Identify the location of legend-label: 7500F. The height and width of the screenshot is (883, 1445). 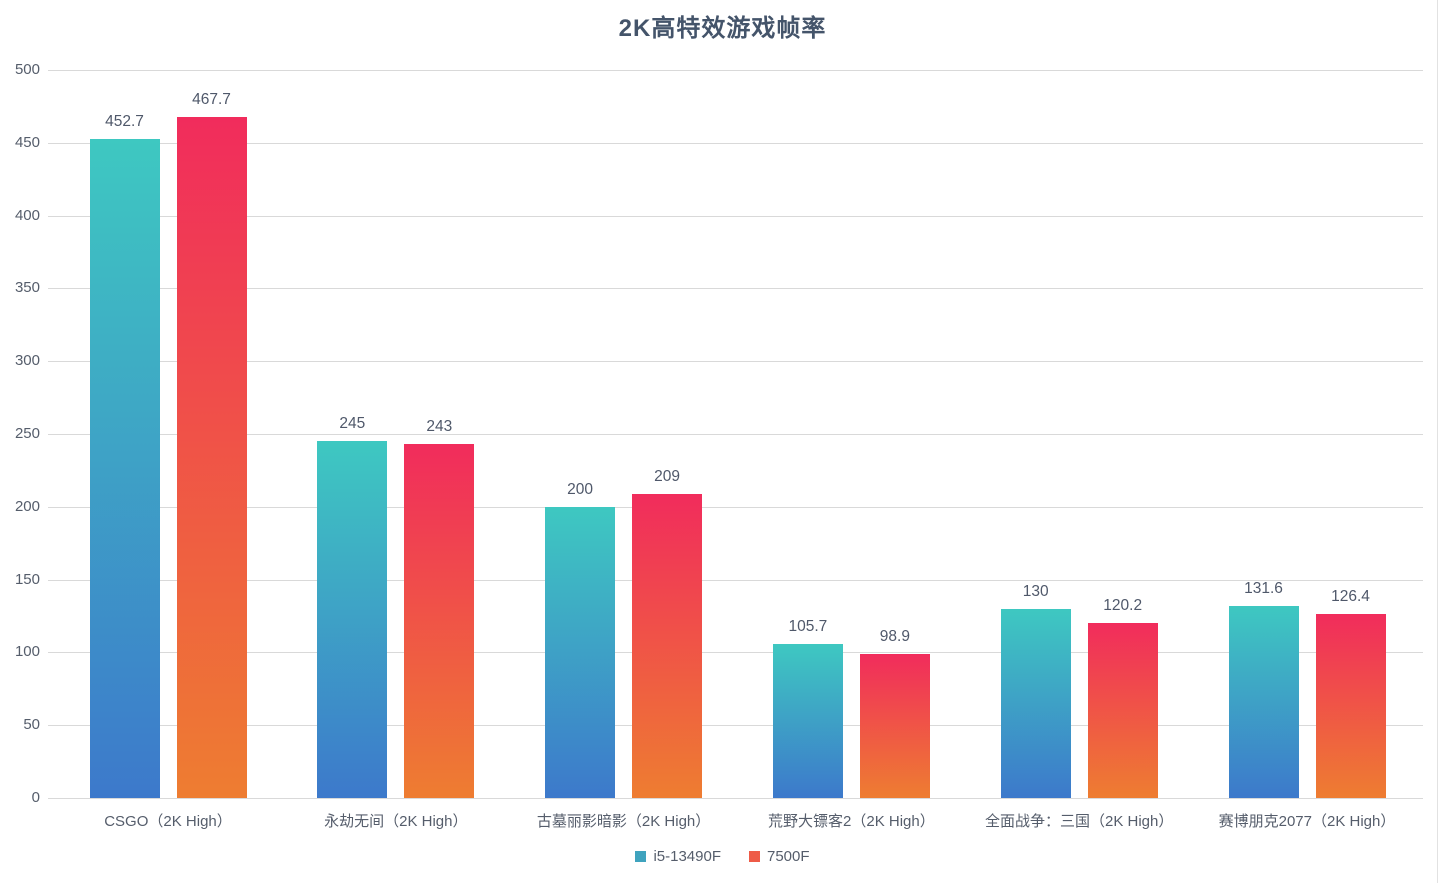
(788, 856).